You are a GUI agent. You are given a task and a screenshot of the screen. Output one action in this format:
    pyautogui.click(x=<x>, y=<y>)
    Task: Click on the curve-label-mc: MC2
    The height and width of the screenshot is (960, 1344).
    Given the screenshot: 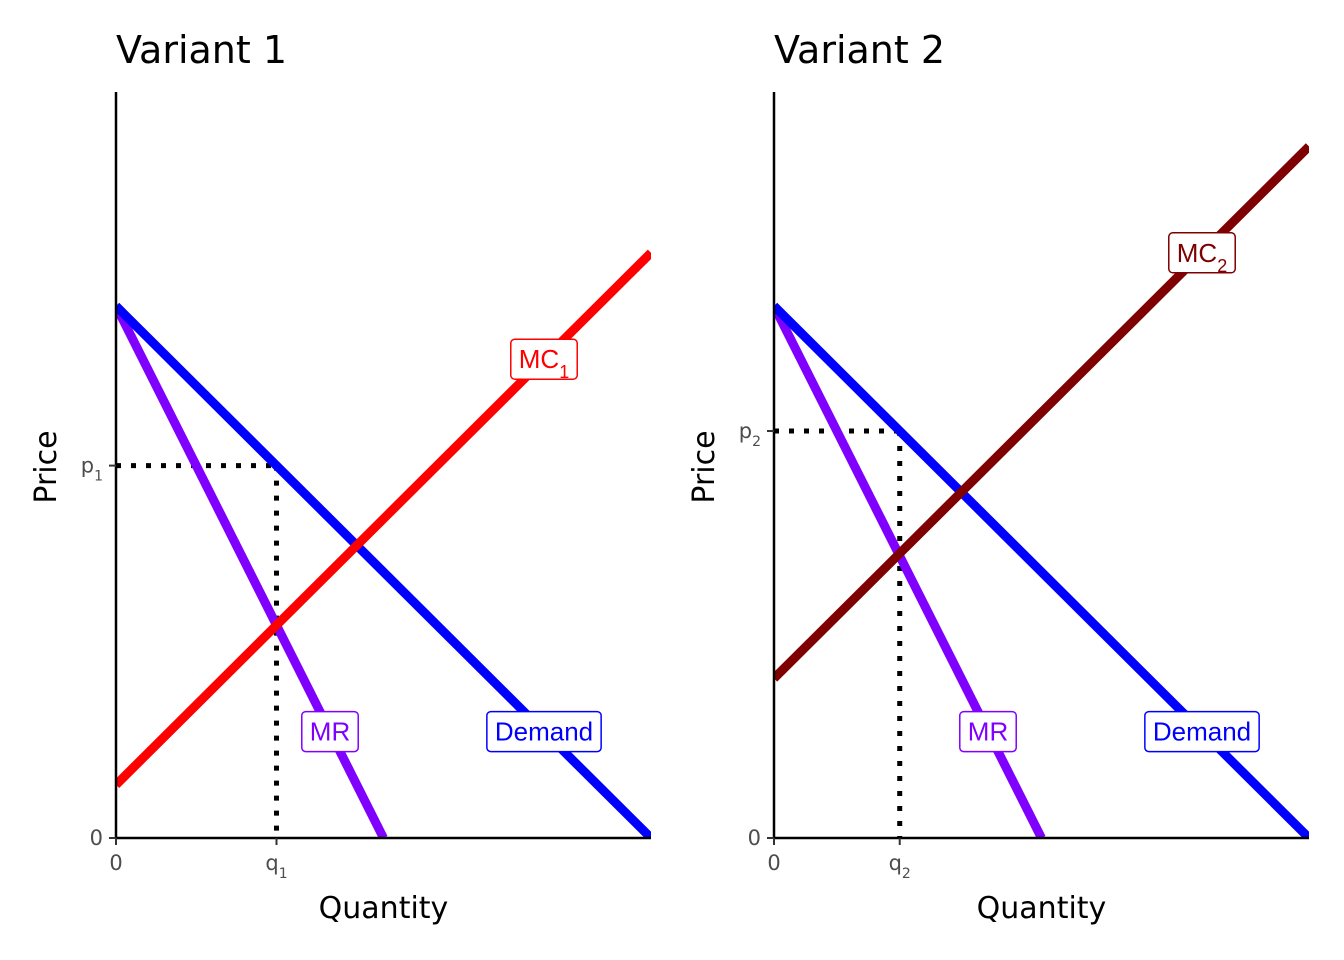 What is the action you would take?
    pyautogui.click(x=1202, y=254)
    